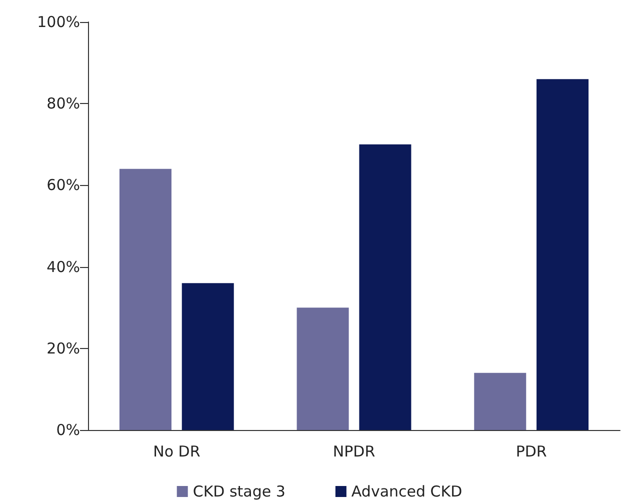 The height and width of the screenshot is (504, 639). What do you see at coordinates (406, 491) in the screenshot?
I see `legend-label: Advanced CKD` at bounding box center [406, 491].